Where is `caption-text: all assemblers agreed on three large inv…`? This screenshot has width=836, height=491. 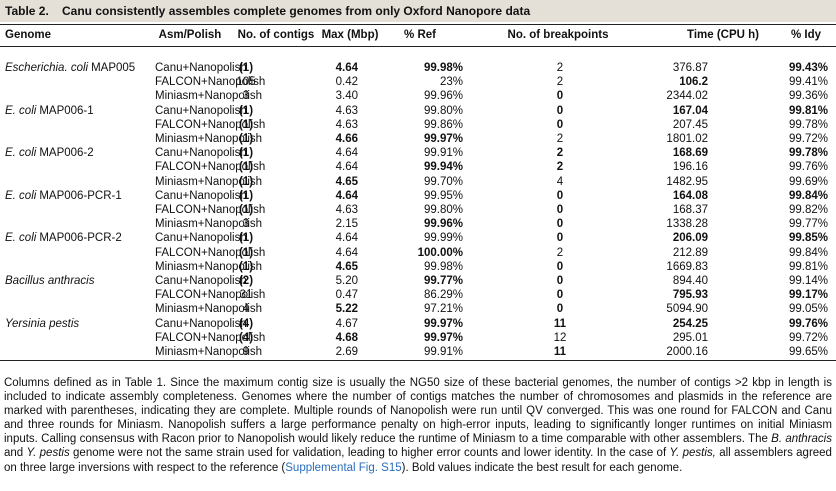 caption-text: all assemblers agreed on three large inv… is located at coordinates (418, 460).